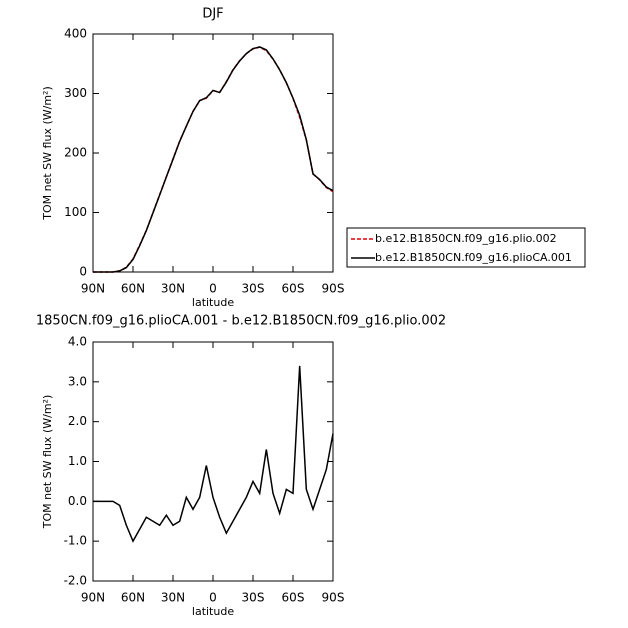 The width and height of the screenshot is (628, 628). Describe the element at coordinates (75, 212) in the screenshot. I see `y-tick-label: 100` at that location.